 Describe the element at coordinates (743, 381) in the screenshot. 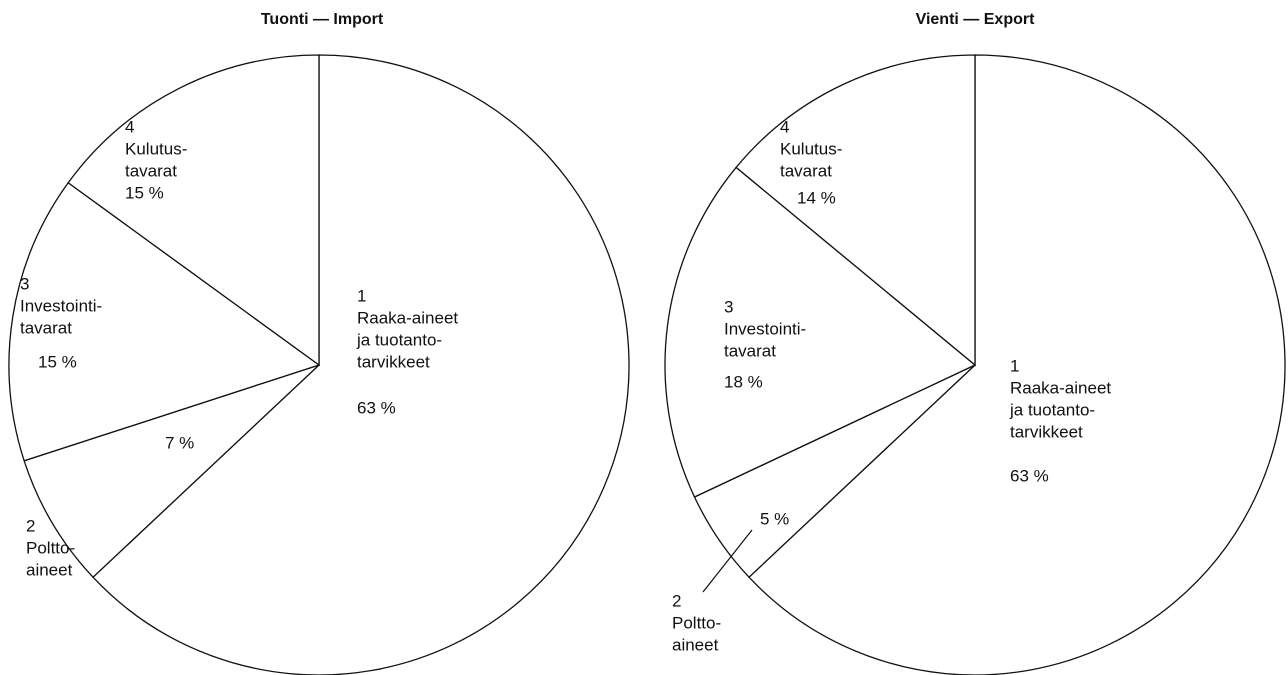

I see `value-label: 18 %` at that location.